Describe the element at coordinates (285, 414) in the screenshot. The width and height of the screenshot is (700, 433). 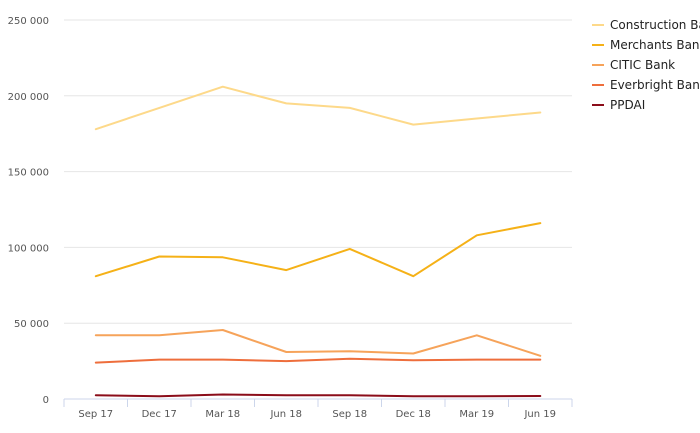
I see `x-tick-label: Jun 18` at that location.